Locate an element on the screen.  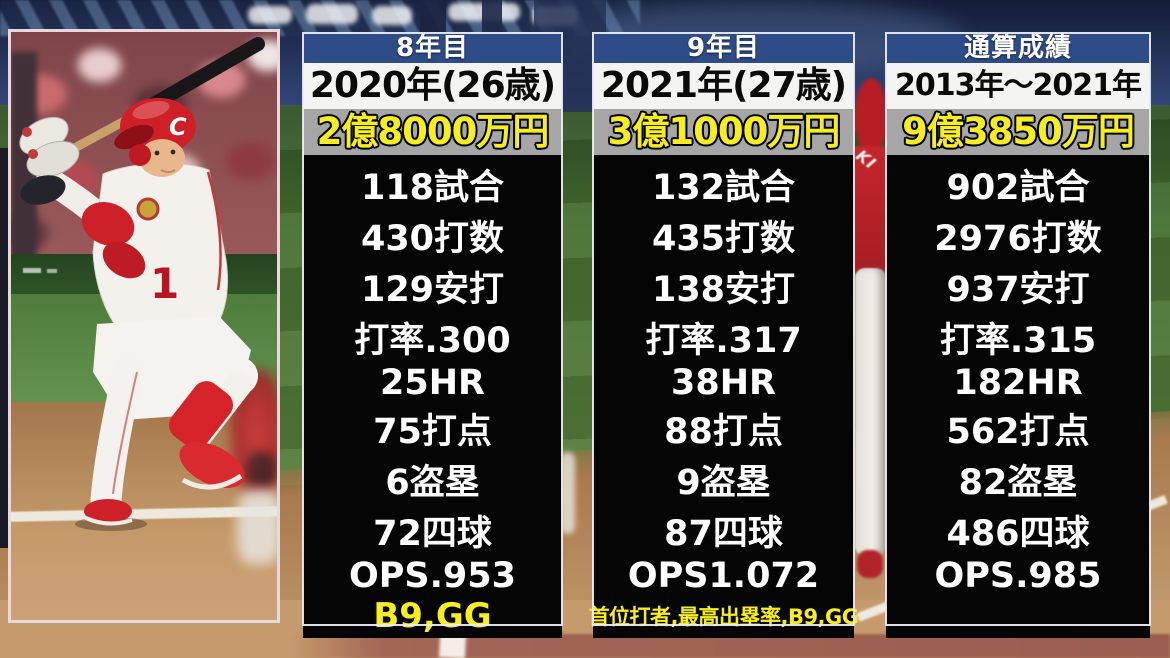
stat-row-atbats: 2976打数 is located at coordinates (1018, 239).